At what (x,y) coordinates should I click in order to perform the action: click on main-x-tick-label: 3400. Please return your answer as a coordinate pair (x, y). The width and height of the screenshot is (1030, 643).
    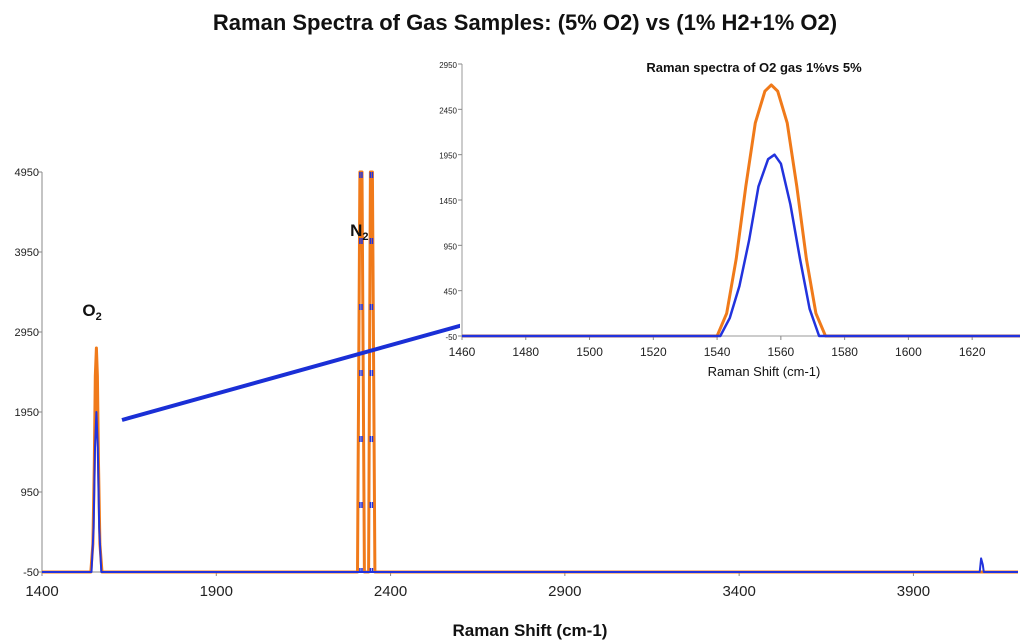
    Looking at the image, I should click on (738, 591).